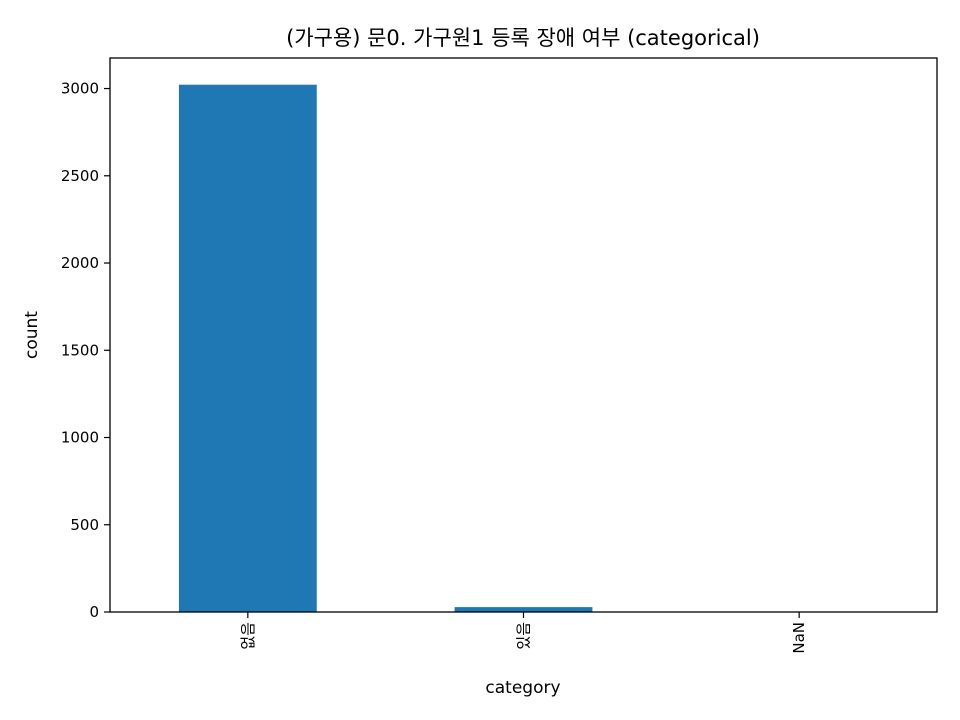 The width and height of the screenshot is (960, 720). Describe the element at coordinates (80, 263) in the screenshot. I see `y-tick-label: 2000` at that location.